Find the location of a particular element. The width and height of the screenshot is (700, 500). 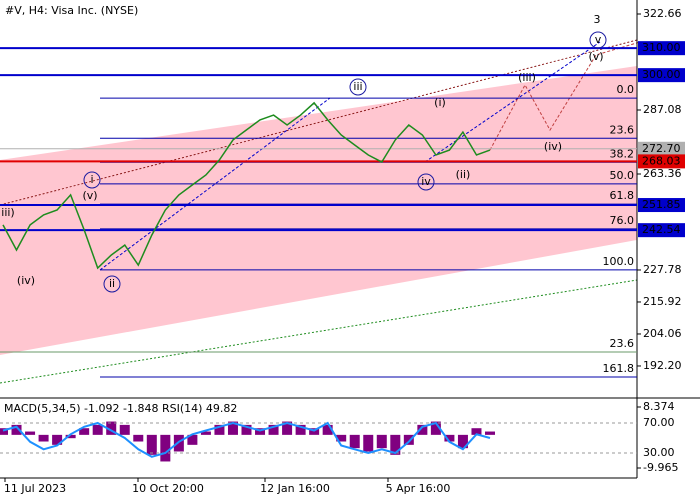

x-tick-label: 5 Apr 16:00 is located at coordinates (418, 488).